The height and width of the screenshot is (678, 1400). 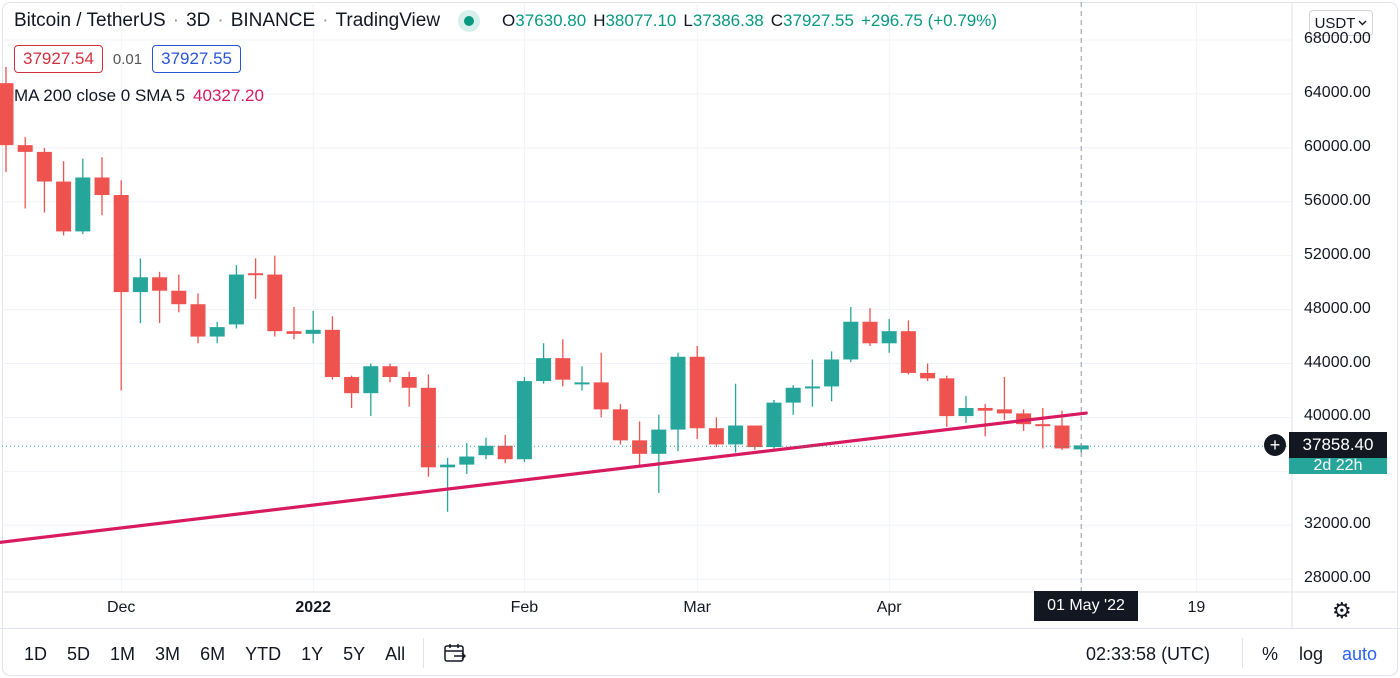 What do you see at coordinates (197, 59) in the screenshot?
I see `buy-button: 37927.55` at bounding box center [197, 59].